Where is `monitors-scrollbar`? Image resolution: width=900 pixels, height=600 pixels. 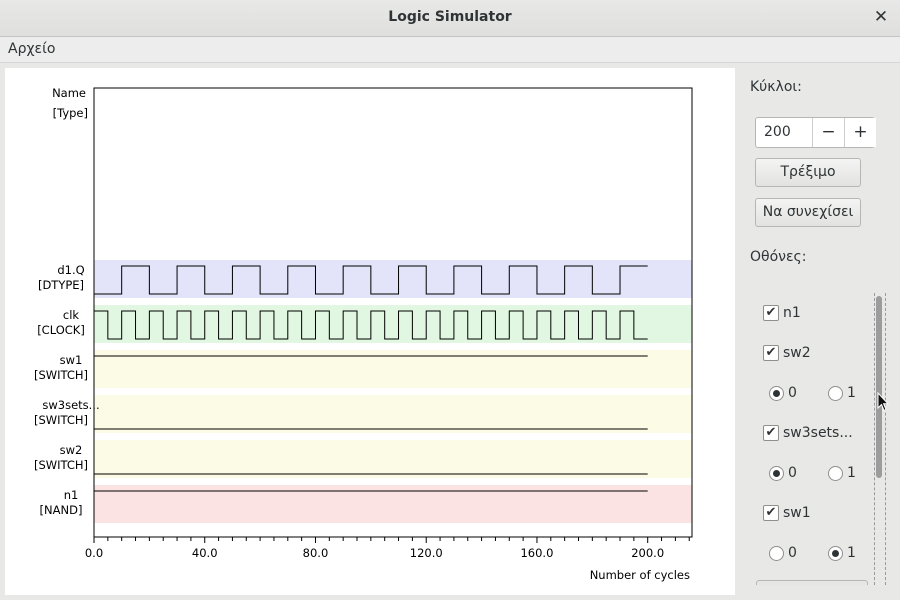
monitors-scrollbar is located at coordinates (880, 439).